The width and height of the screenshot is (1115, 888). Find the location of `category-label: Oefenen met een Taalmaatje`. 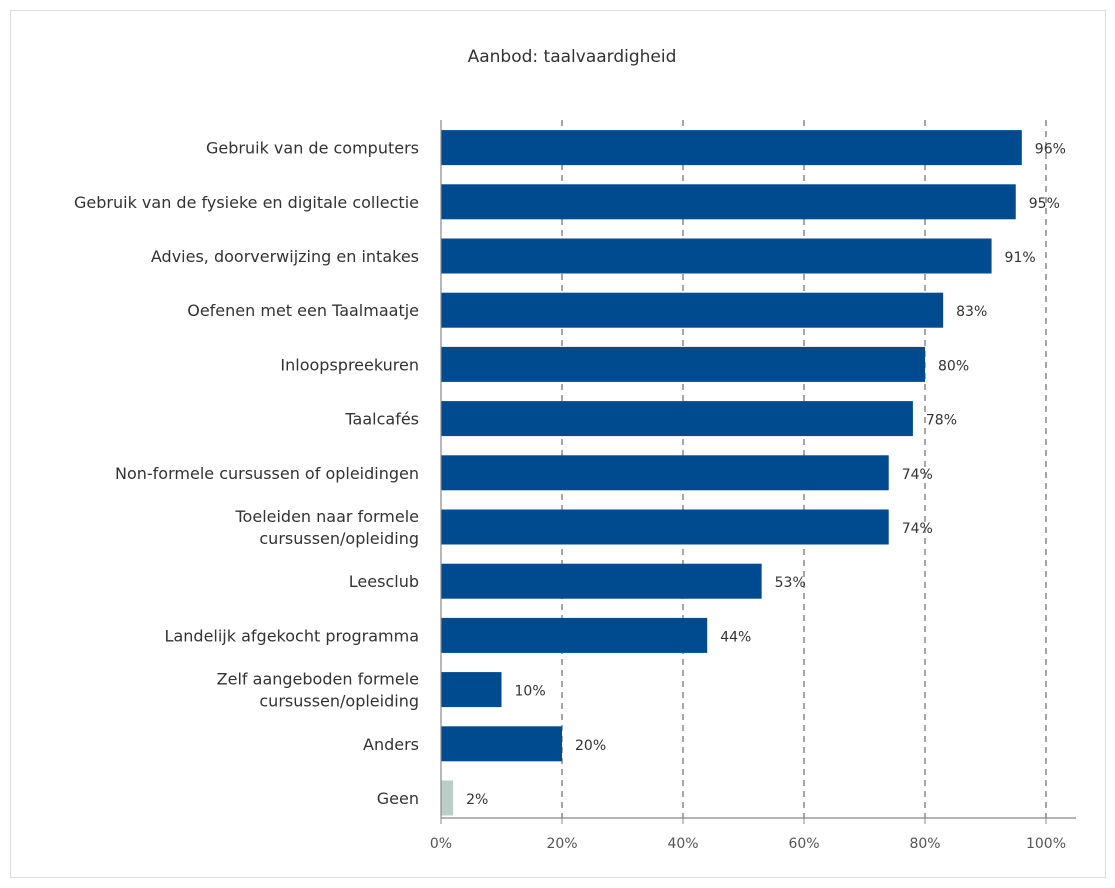

category-label: Oefenen met een Taalmaatje is located at coordinates (303, 310).